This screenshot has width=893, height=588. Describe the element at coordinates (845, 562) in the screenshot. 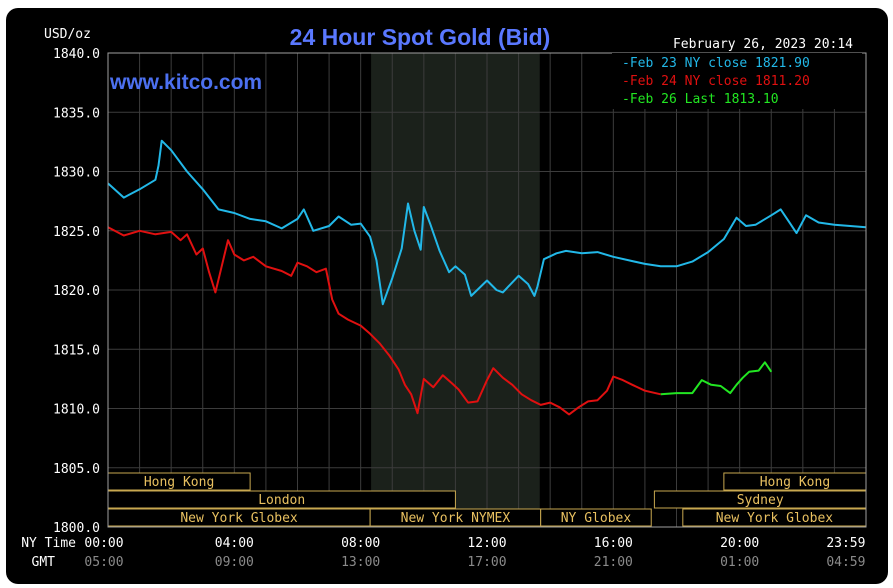

I see `x-tick-label-gmt: 04:59` at that location.